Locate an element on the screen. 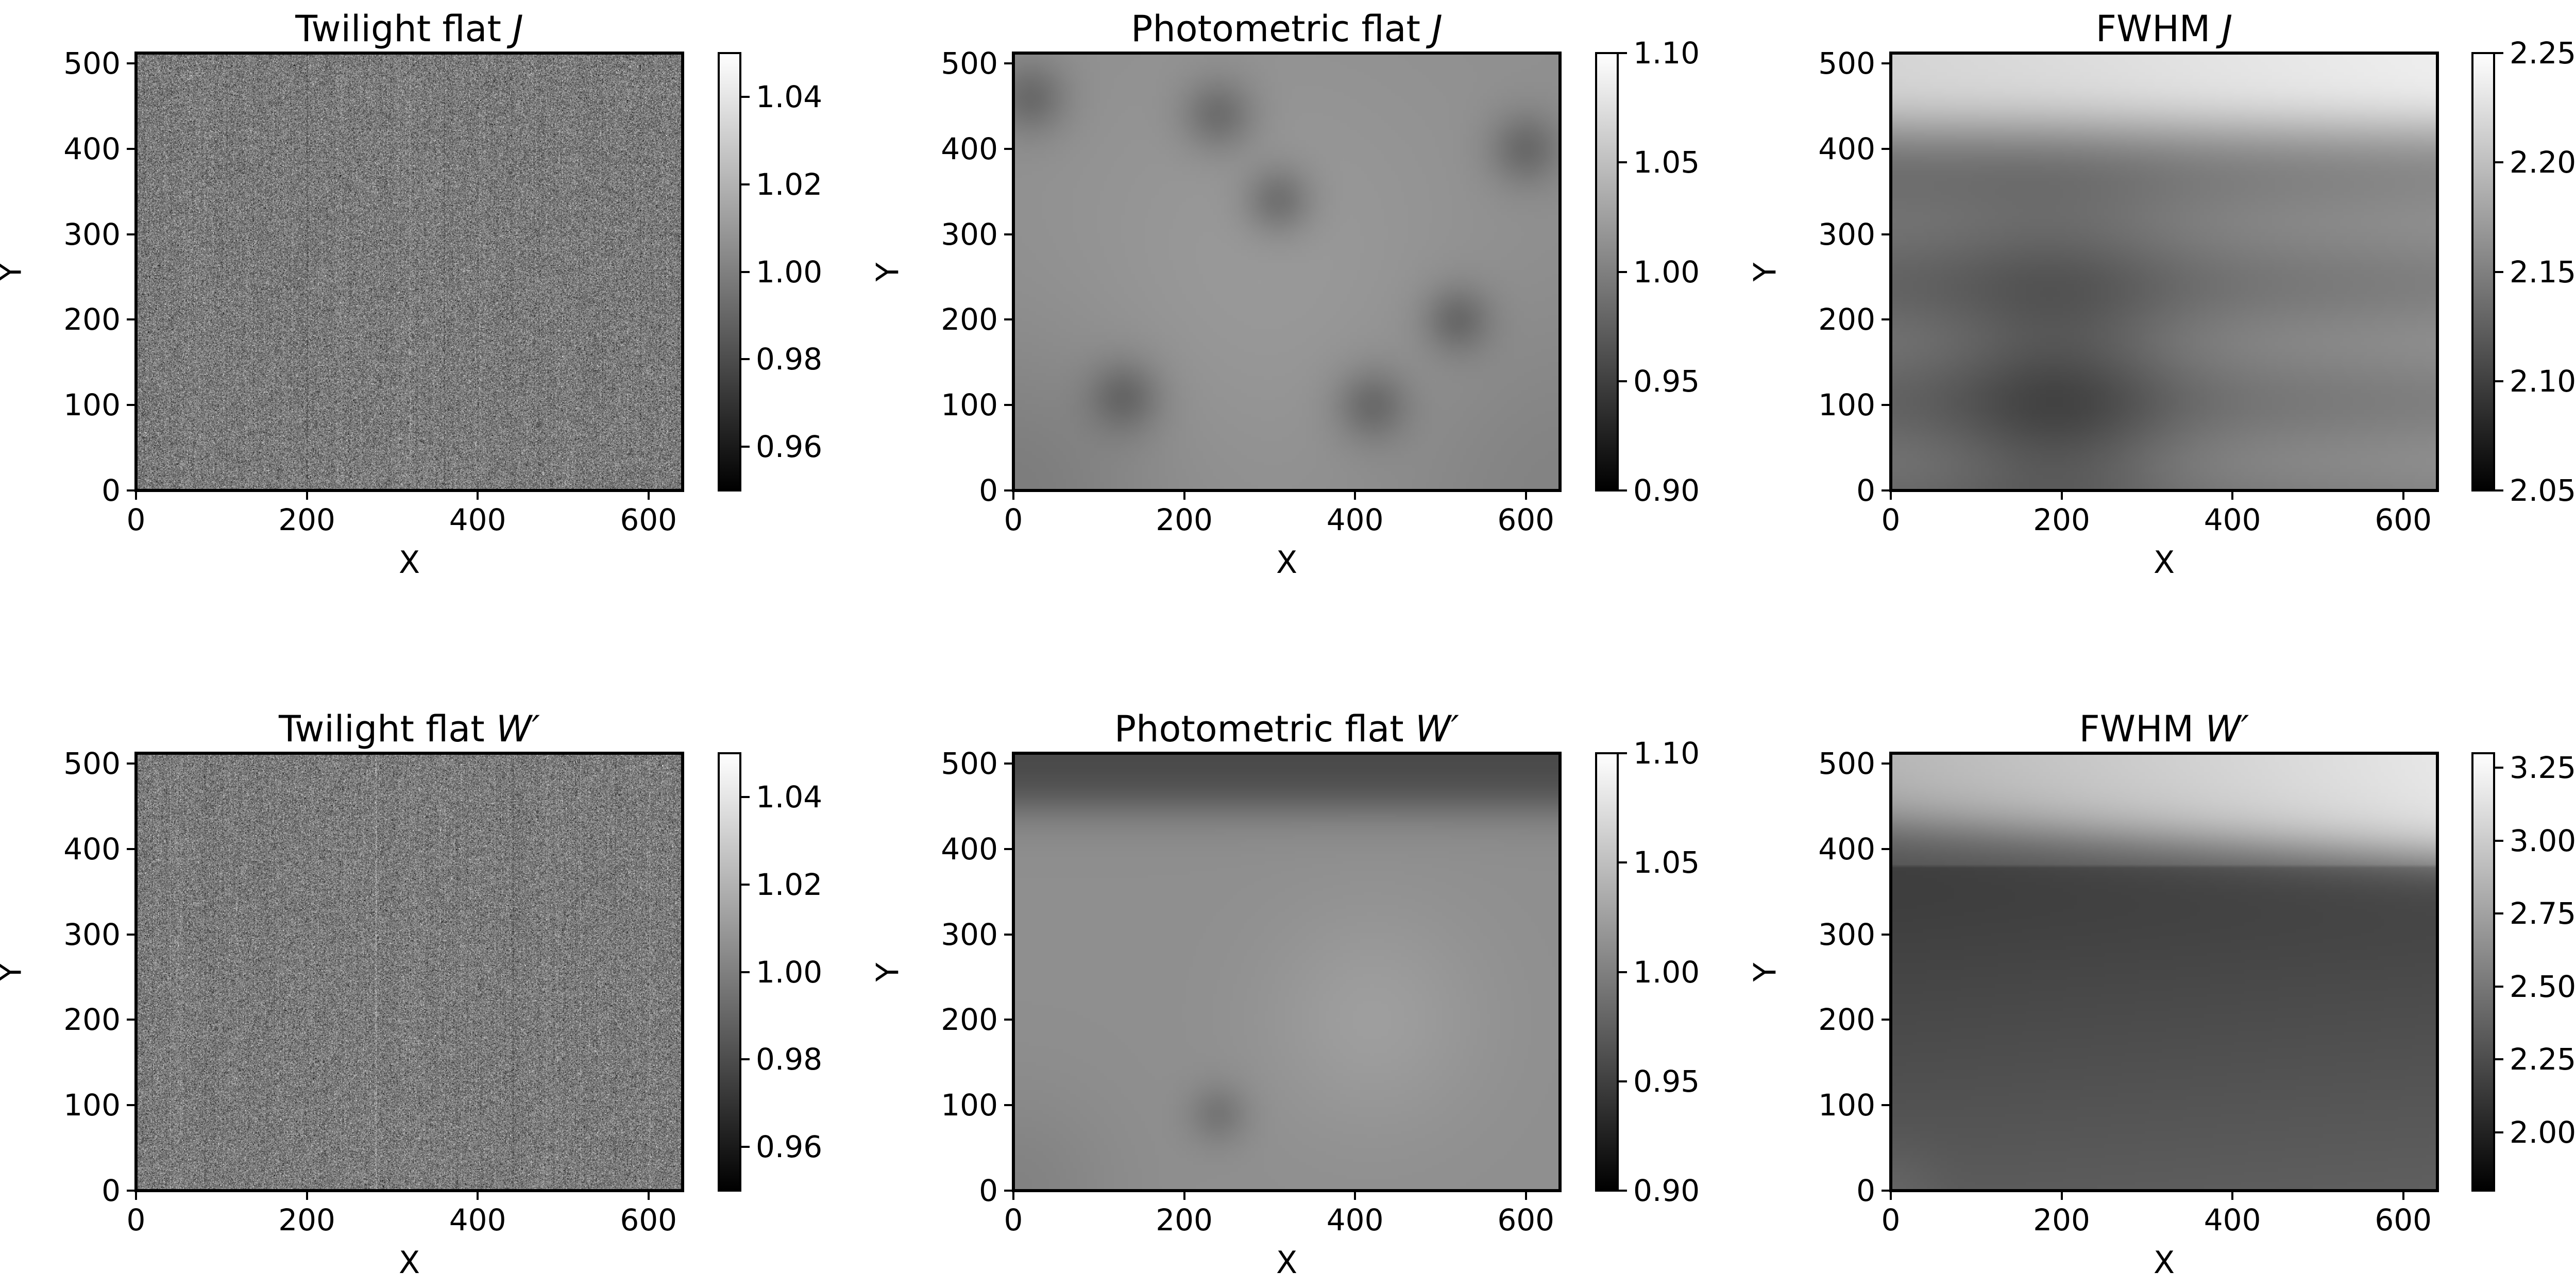  chart-title-text: FWHM is located at coordinates (2136, 729).